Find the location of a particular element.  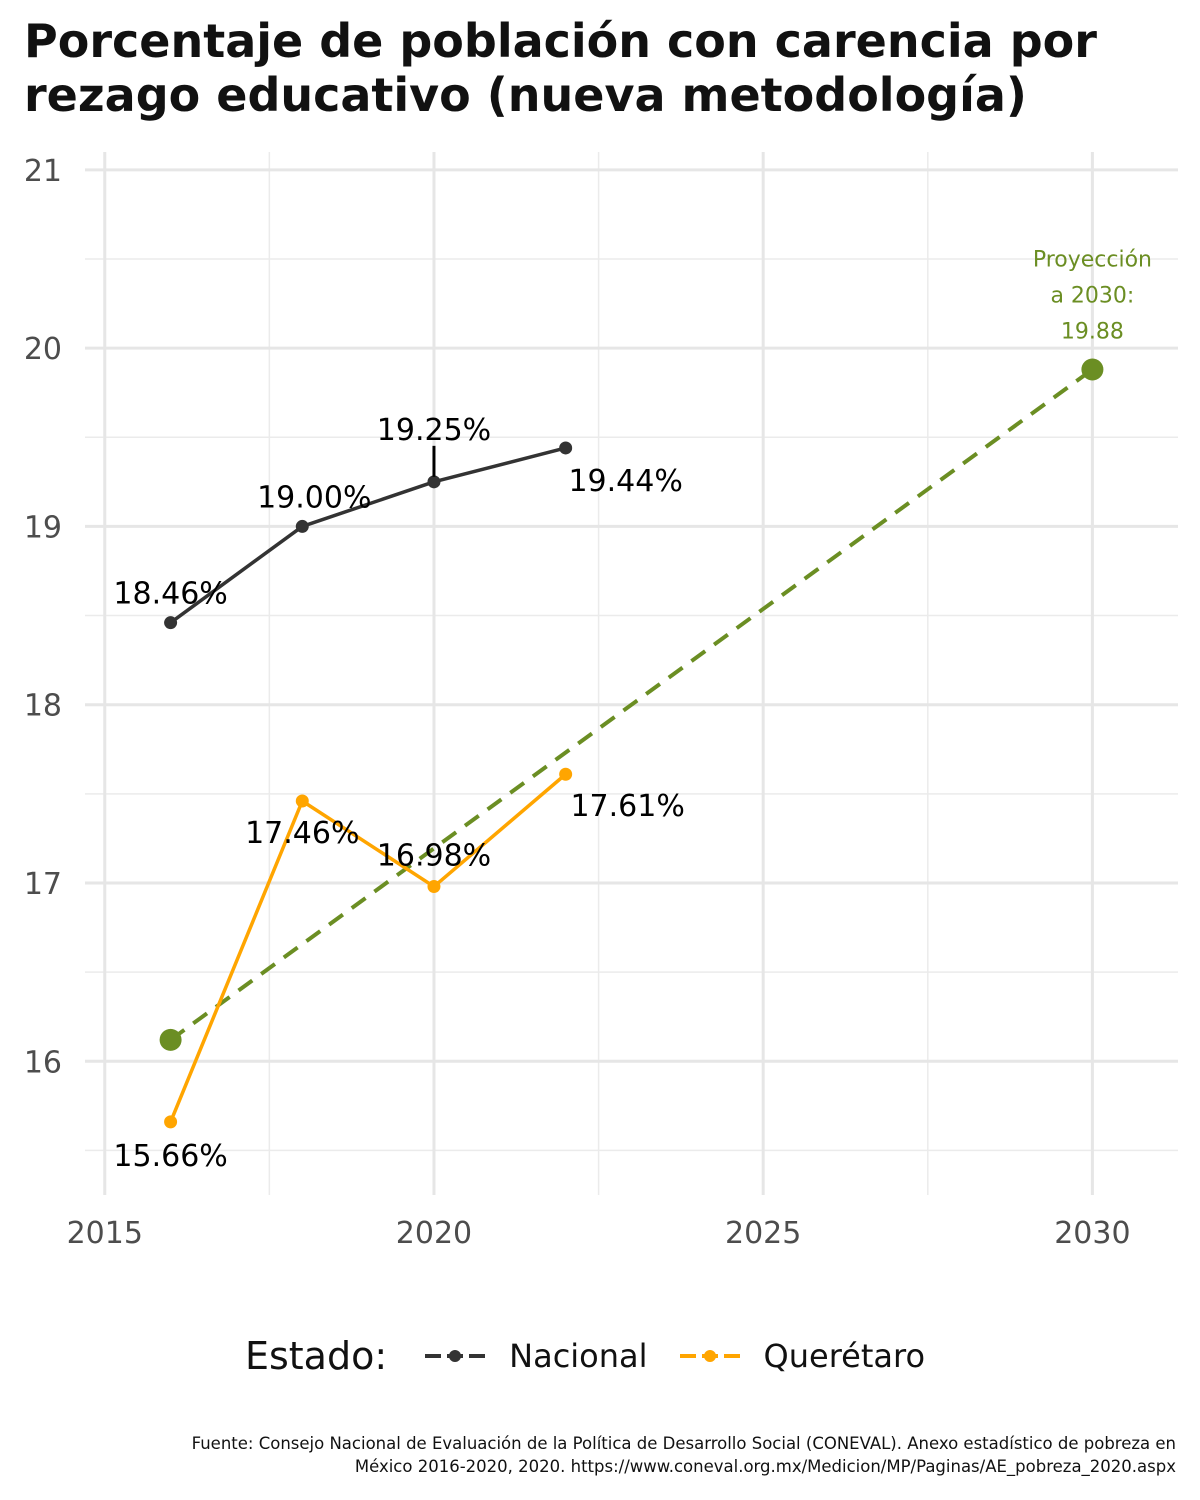

data-label: 15.66% is located at coordinates (170, 1156).